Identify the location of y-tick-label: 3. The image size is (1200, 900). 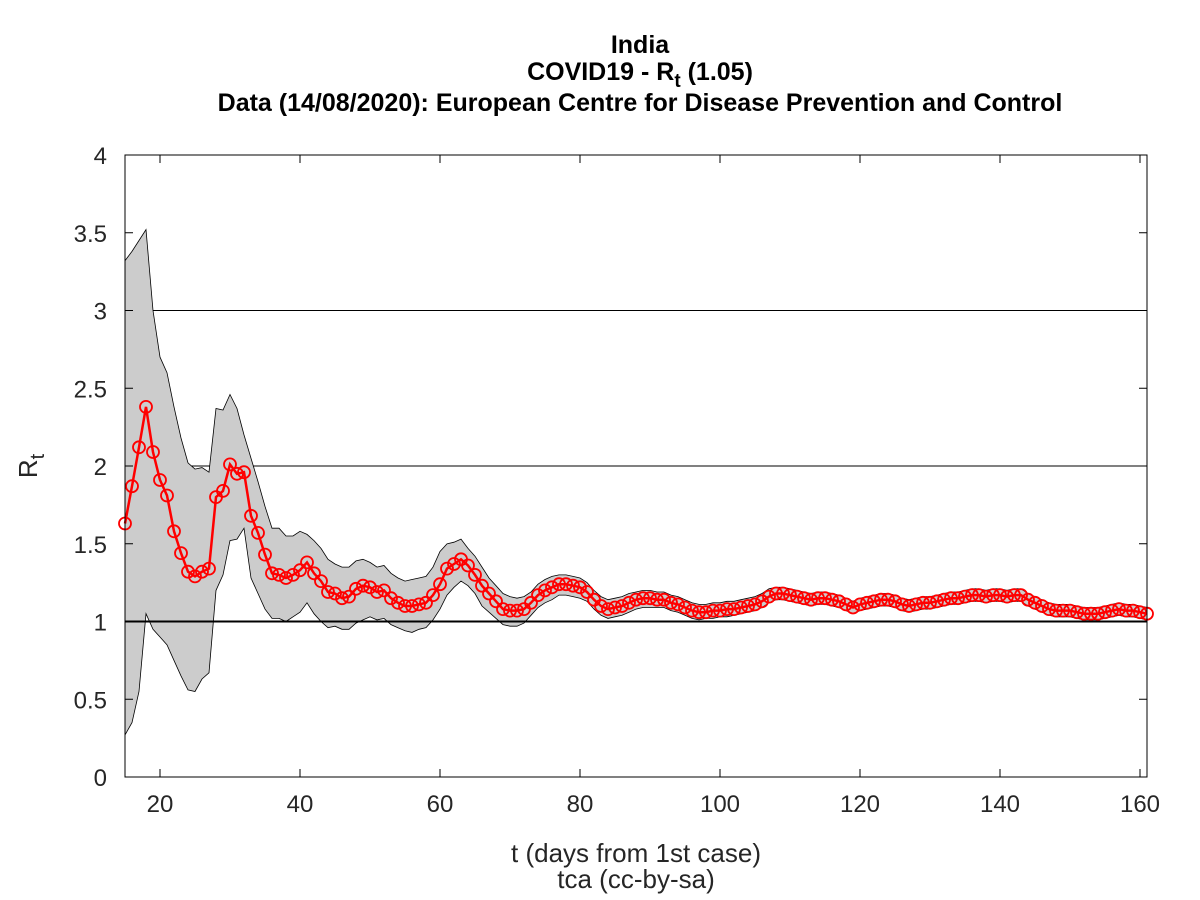
(100, 312).